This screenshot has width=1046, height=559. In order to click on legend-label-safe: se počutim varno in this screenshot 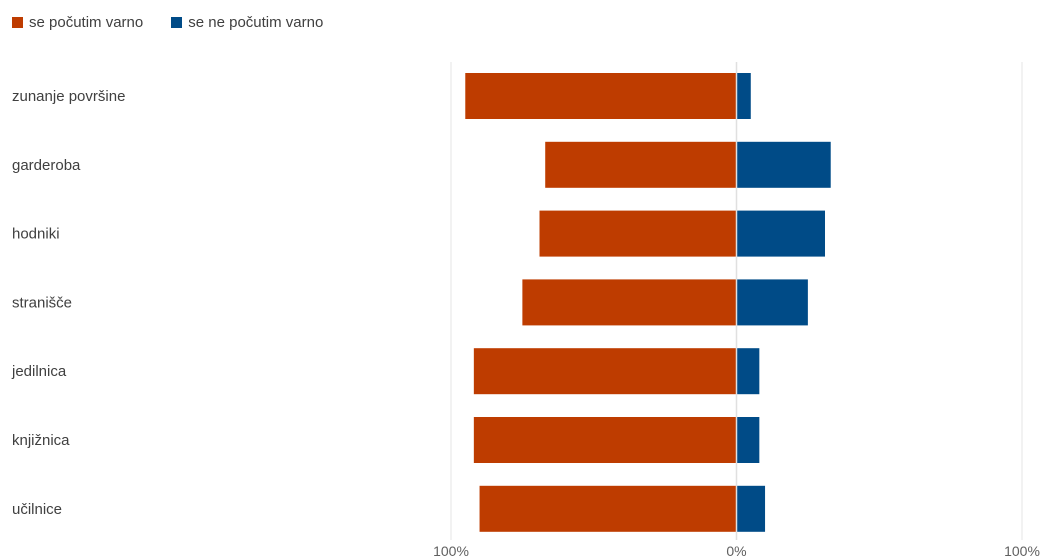, I will do `click(86, 22)`.